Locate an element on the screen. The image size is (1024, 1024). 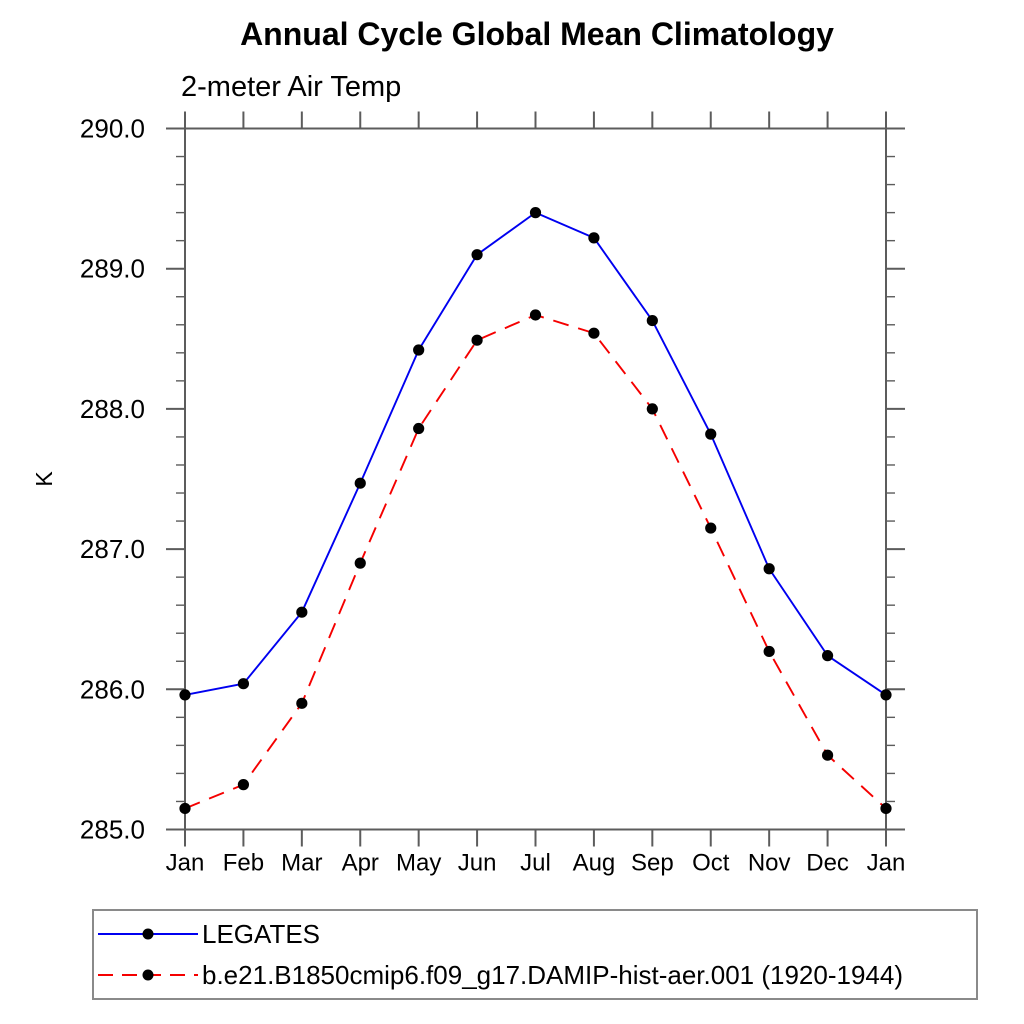
x-axis-tick-label: Oct is located at coordinates (711, 863).